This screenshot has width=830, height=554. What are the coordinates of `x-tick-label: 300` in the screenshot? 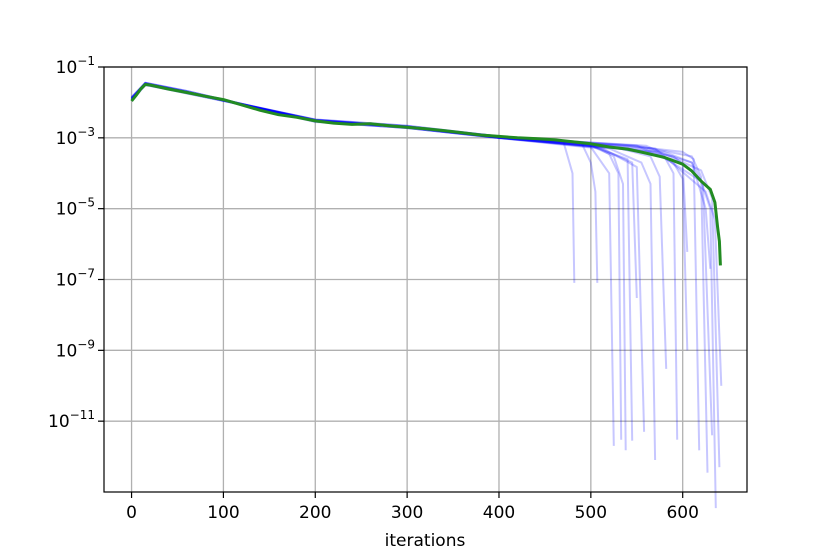 It's located at (407, 513).